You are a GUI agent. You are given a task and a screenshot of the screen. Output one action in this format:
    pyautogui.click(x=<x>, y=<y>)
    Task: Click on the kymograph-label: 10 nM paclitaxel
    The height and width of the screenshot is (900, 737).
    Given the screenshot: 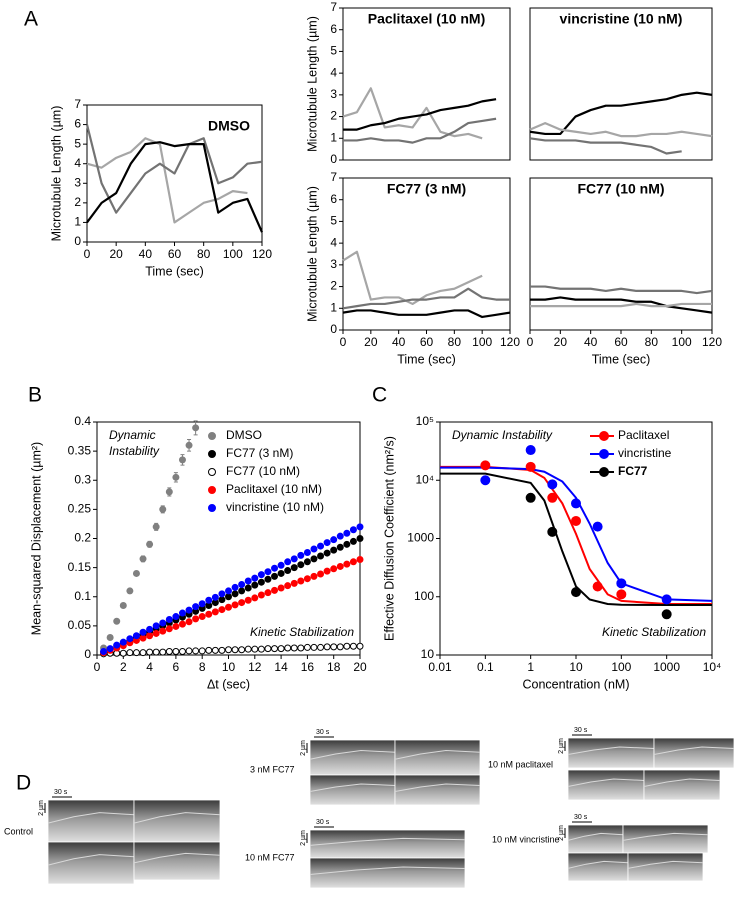 What is the action you would take?
    pyautogui.click(x=520, y=764)
    